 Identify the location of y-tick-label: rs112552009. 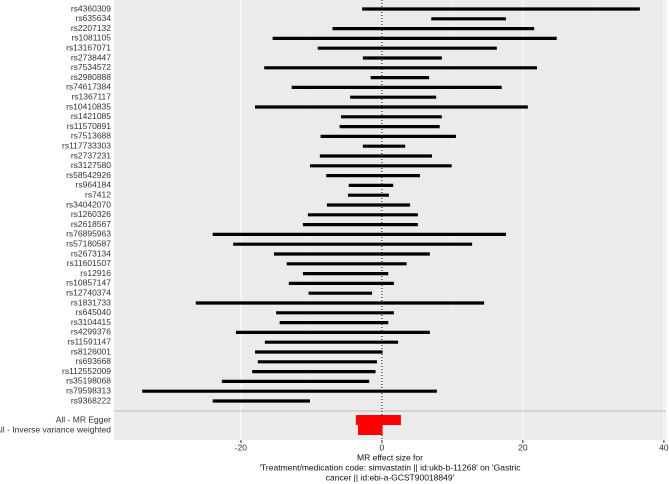
(86, 371).